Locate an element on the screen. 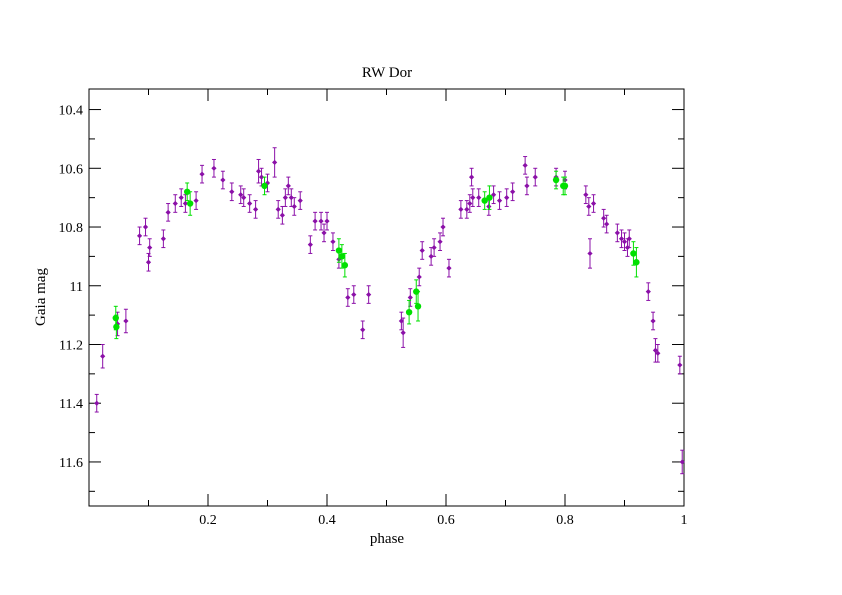 This screenshot has height=595, width=842. y-tick-label: 10.8 is located at coordinates (71, 228).